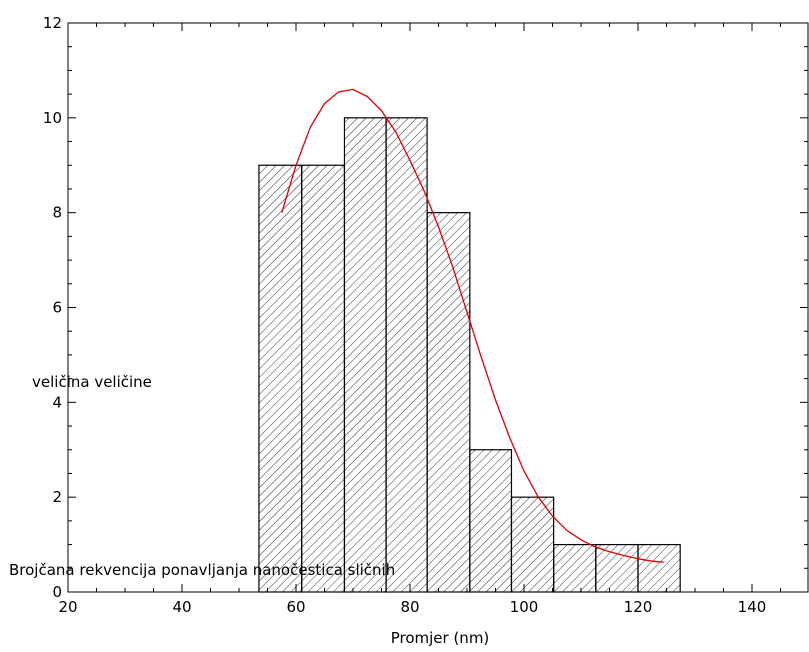 Image resolution: width=809 pixels, height=652 pixels. I want to click on x-tick-label: 60, so click(295, 607).